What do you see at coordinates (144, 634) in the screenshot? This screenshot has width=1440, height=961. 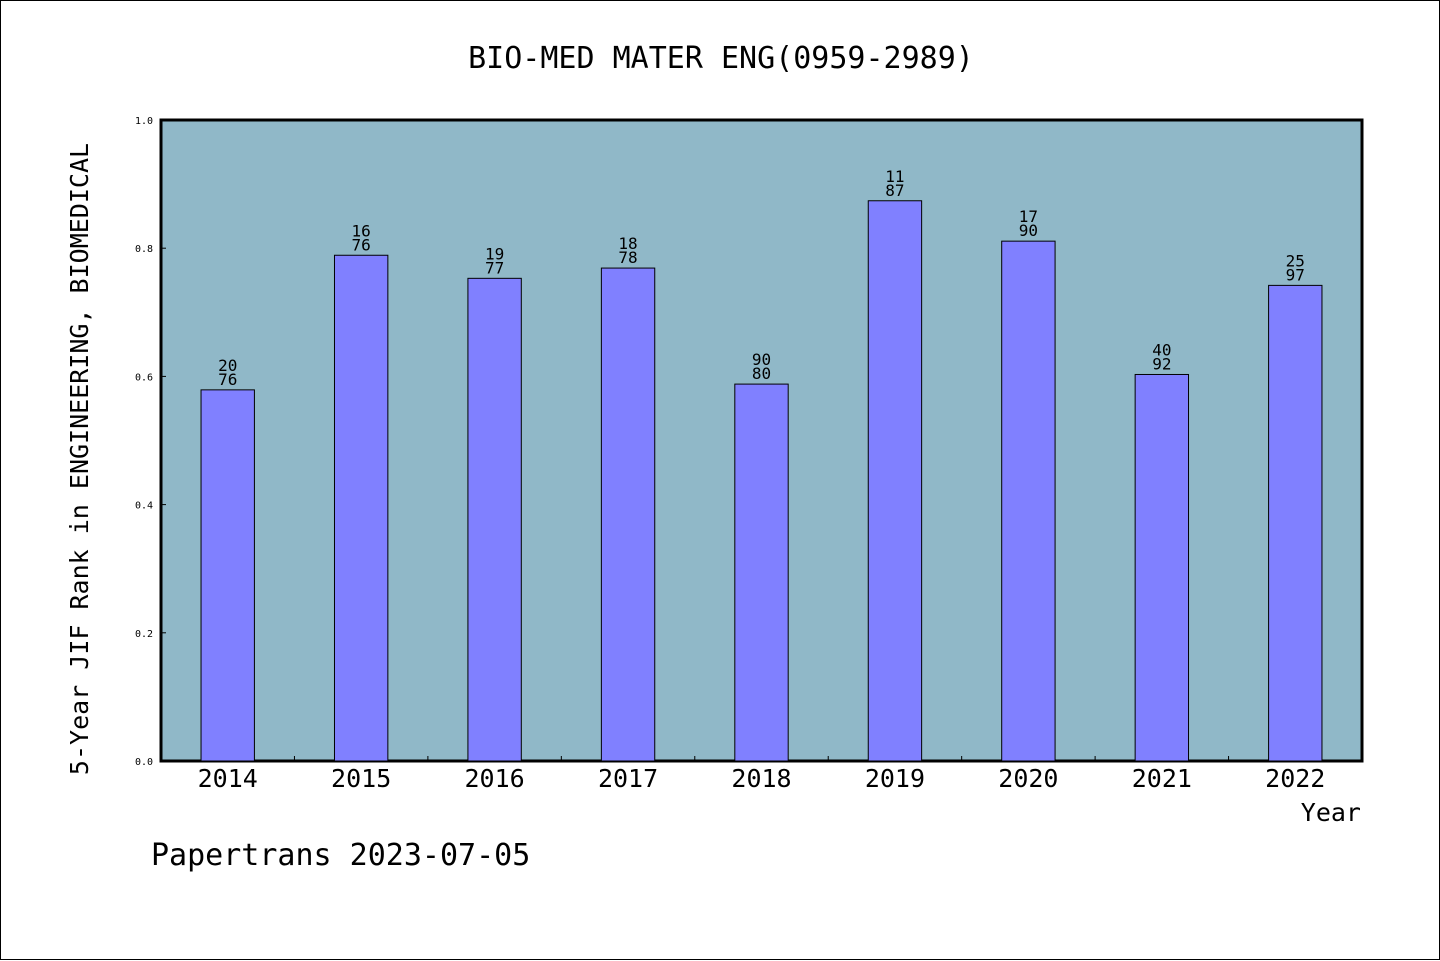 I see `y-tick-label-0.2: 0.2` at bounding box center [144, 634].